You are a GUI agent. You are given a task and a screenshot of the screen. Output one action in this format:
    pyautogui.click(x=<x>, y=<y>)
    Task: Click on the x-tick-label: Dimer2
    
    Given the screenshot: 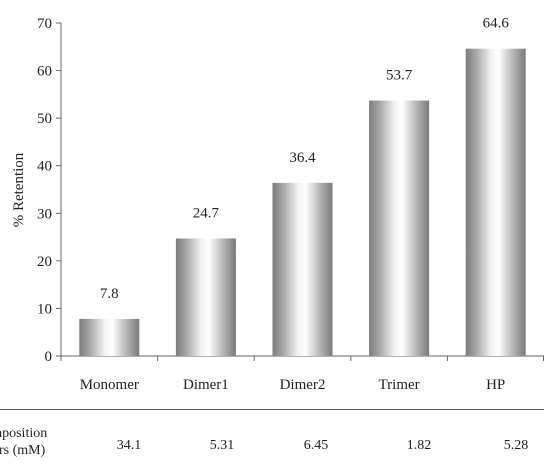 What is the action you would take?
    pyautogui.click(x=303, y=385)
    